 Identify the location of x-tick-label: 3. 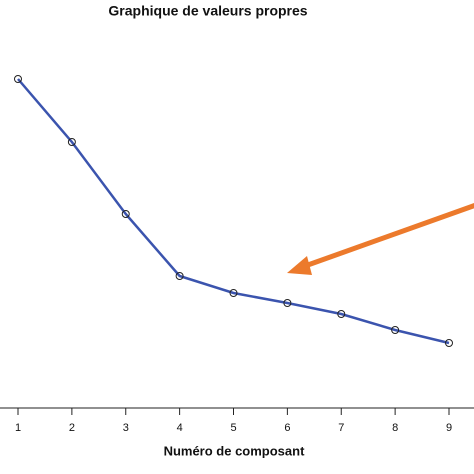
(126, 428).